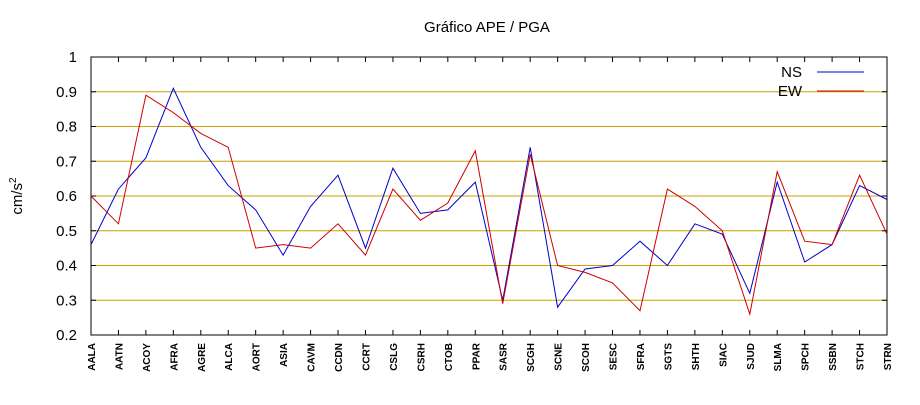  What do you see at coordinates (614, 356) in the screenshot?
I see `x-tick-label: SESC` at bounding box center [614, 356].